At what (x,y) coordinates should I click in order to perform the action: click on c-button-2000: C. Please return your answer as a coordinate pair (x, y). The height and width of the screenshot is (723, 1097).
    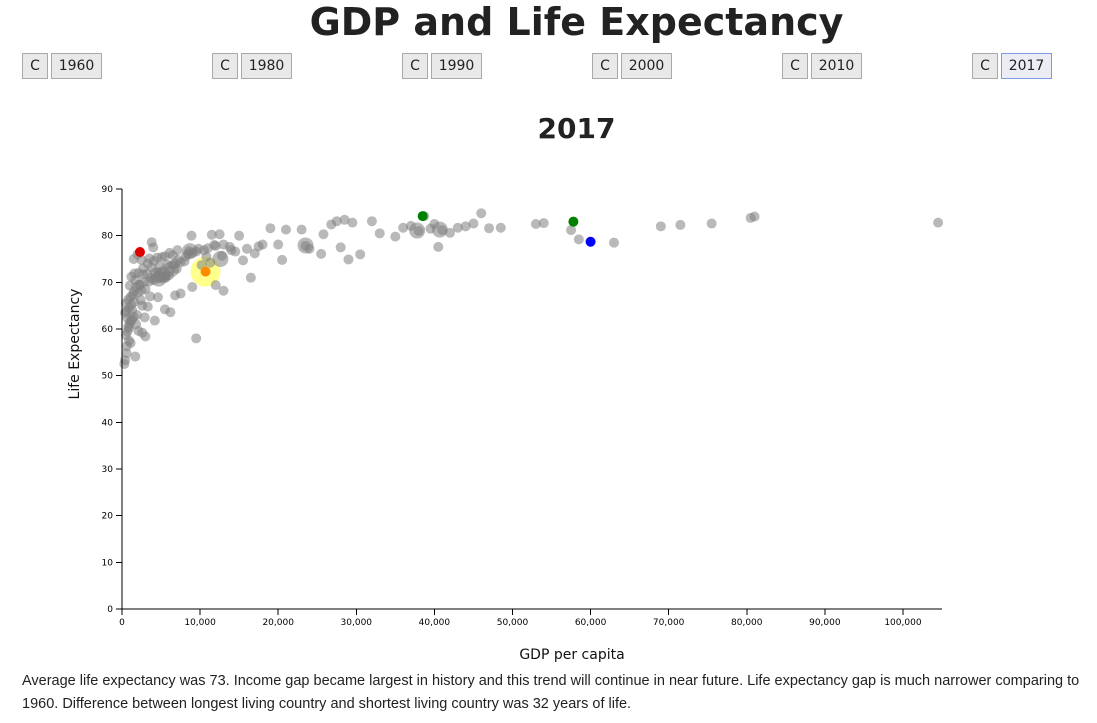
    Looking at the image, I should click on (605, 66).